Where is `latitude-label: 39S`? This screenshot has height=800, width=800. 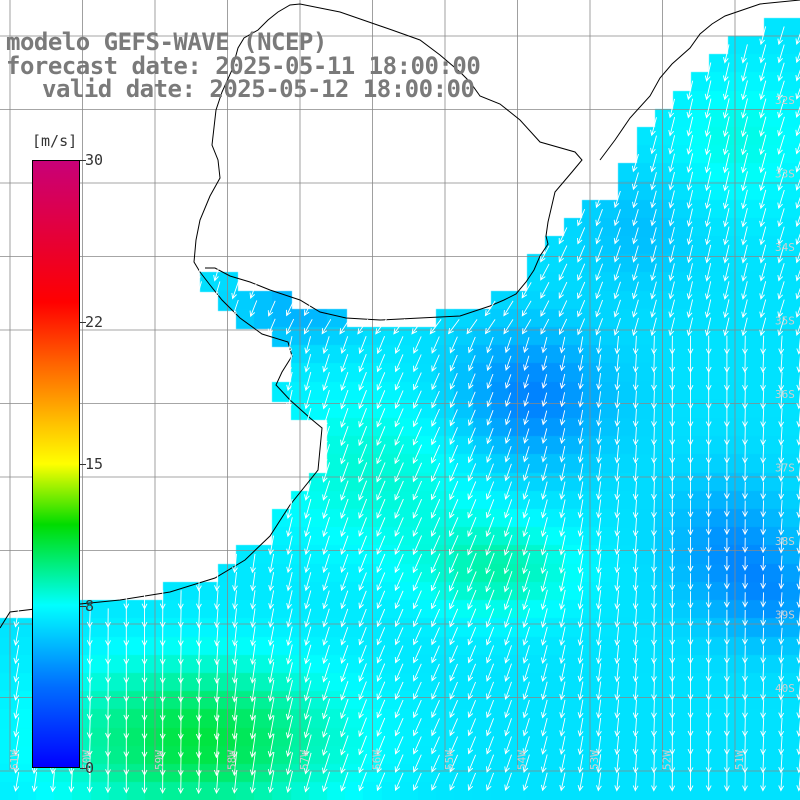 latitude-label: 39S is located at coordinates (785, 615).